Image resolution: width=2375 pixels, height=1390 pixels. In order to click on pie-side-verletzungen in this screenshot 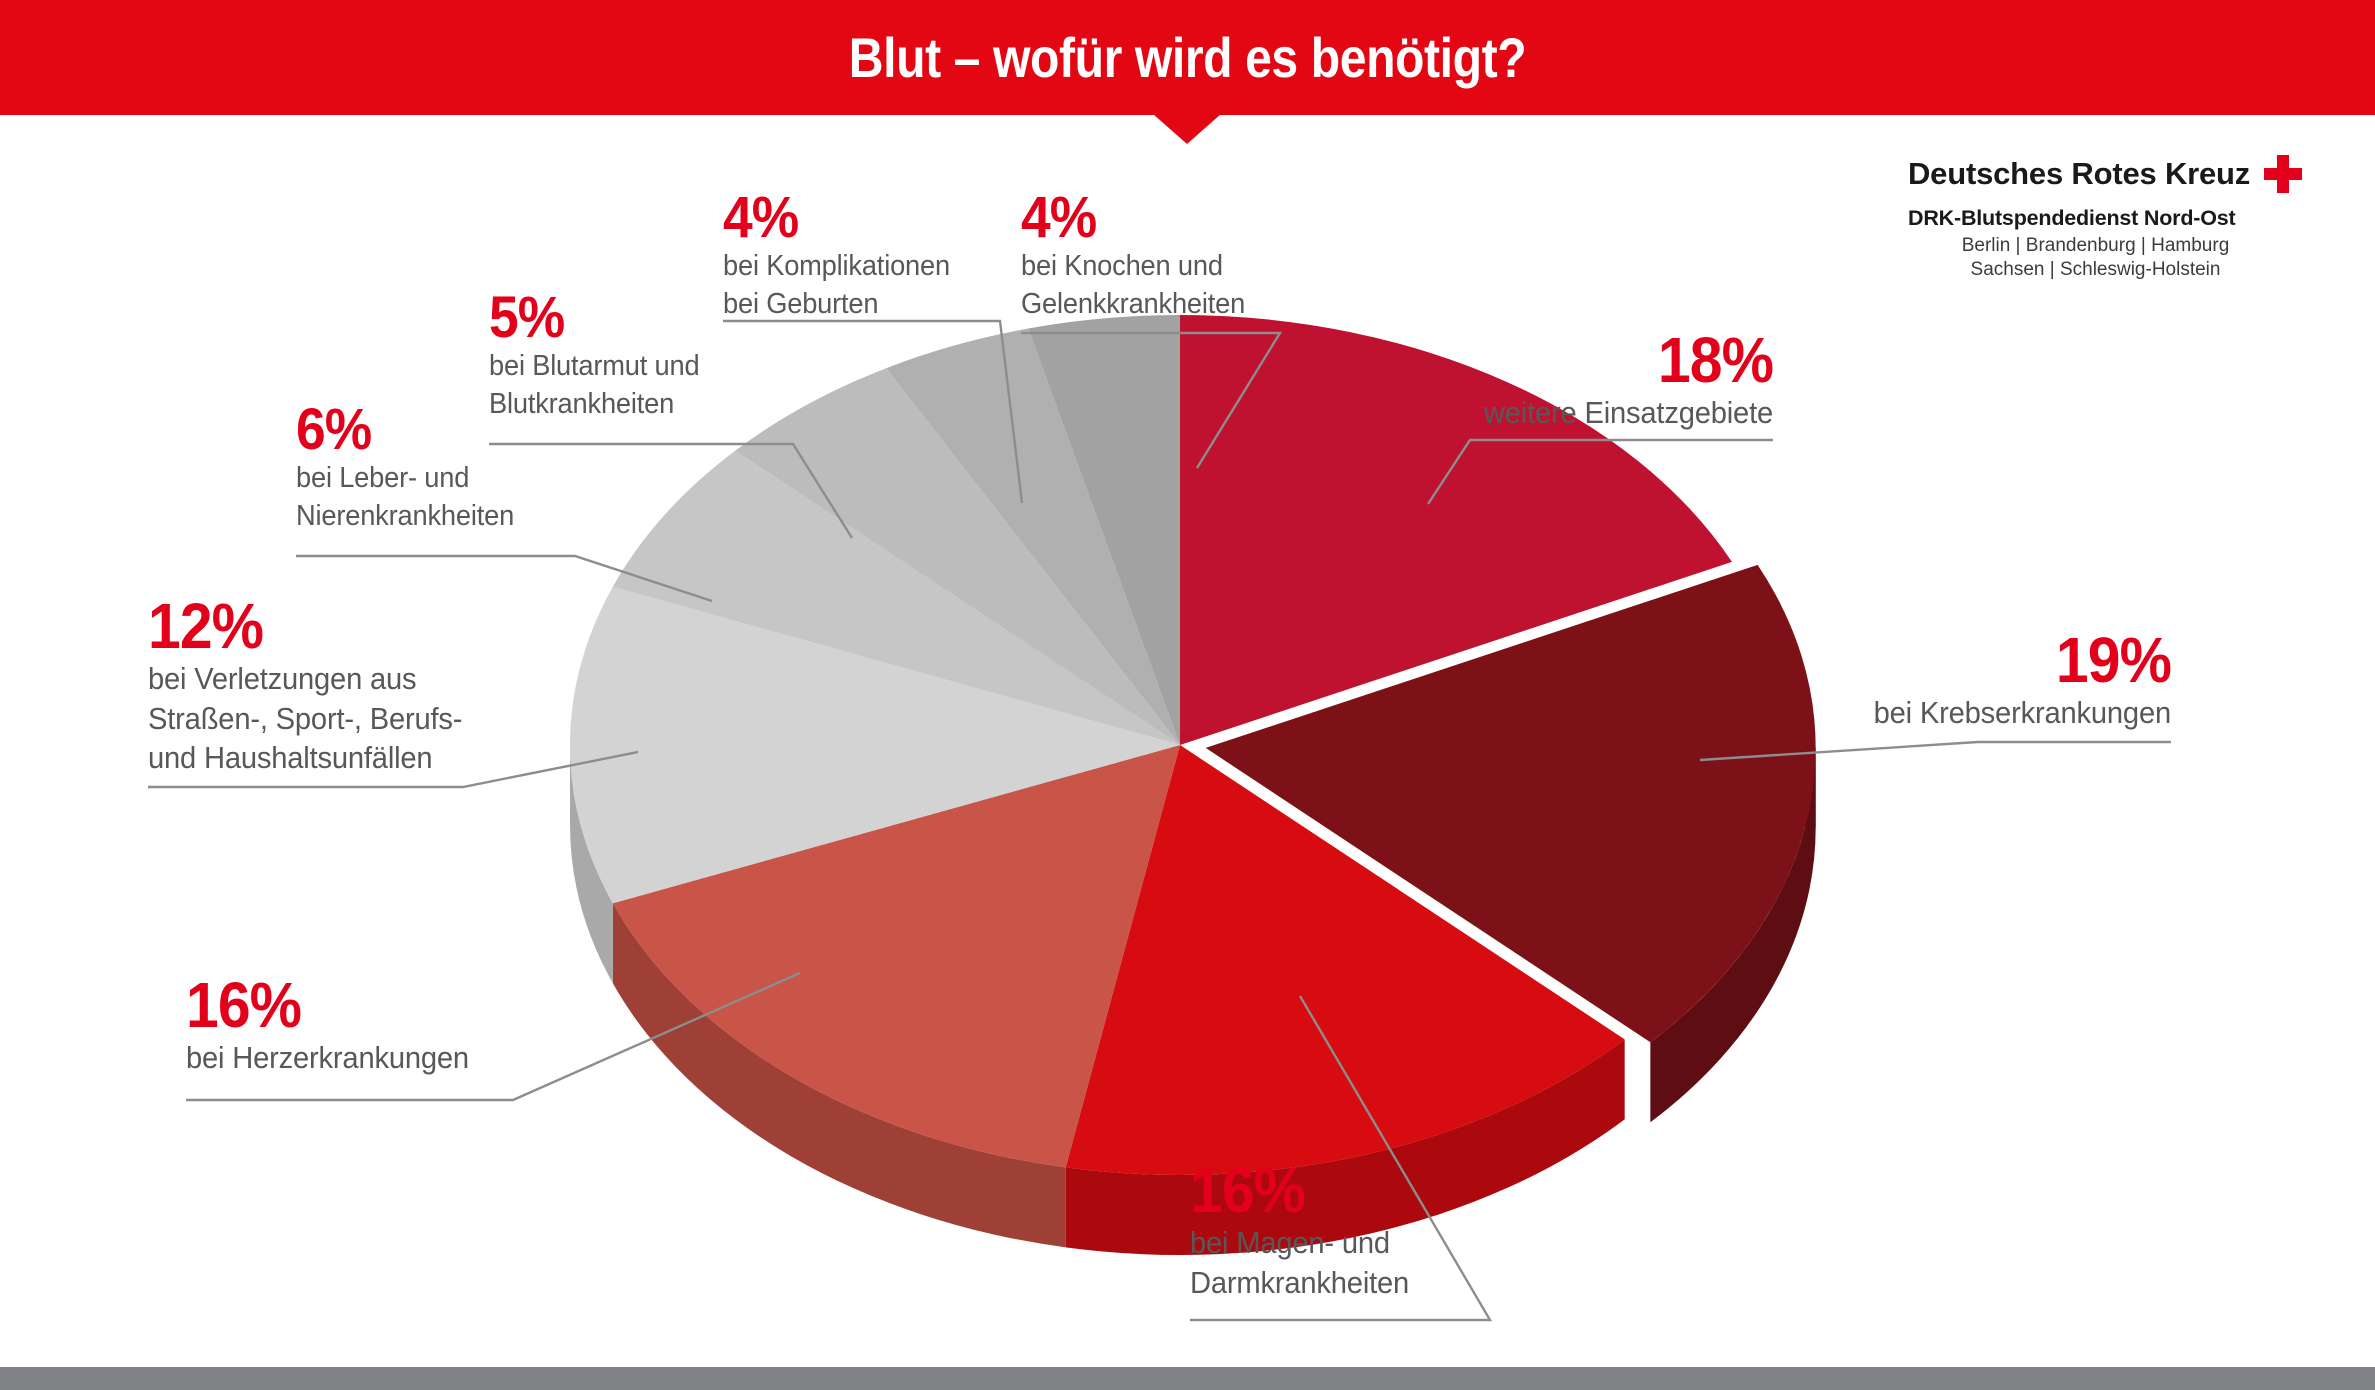, I will do `click(591, 864)`.